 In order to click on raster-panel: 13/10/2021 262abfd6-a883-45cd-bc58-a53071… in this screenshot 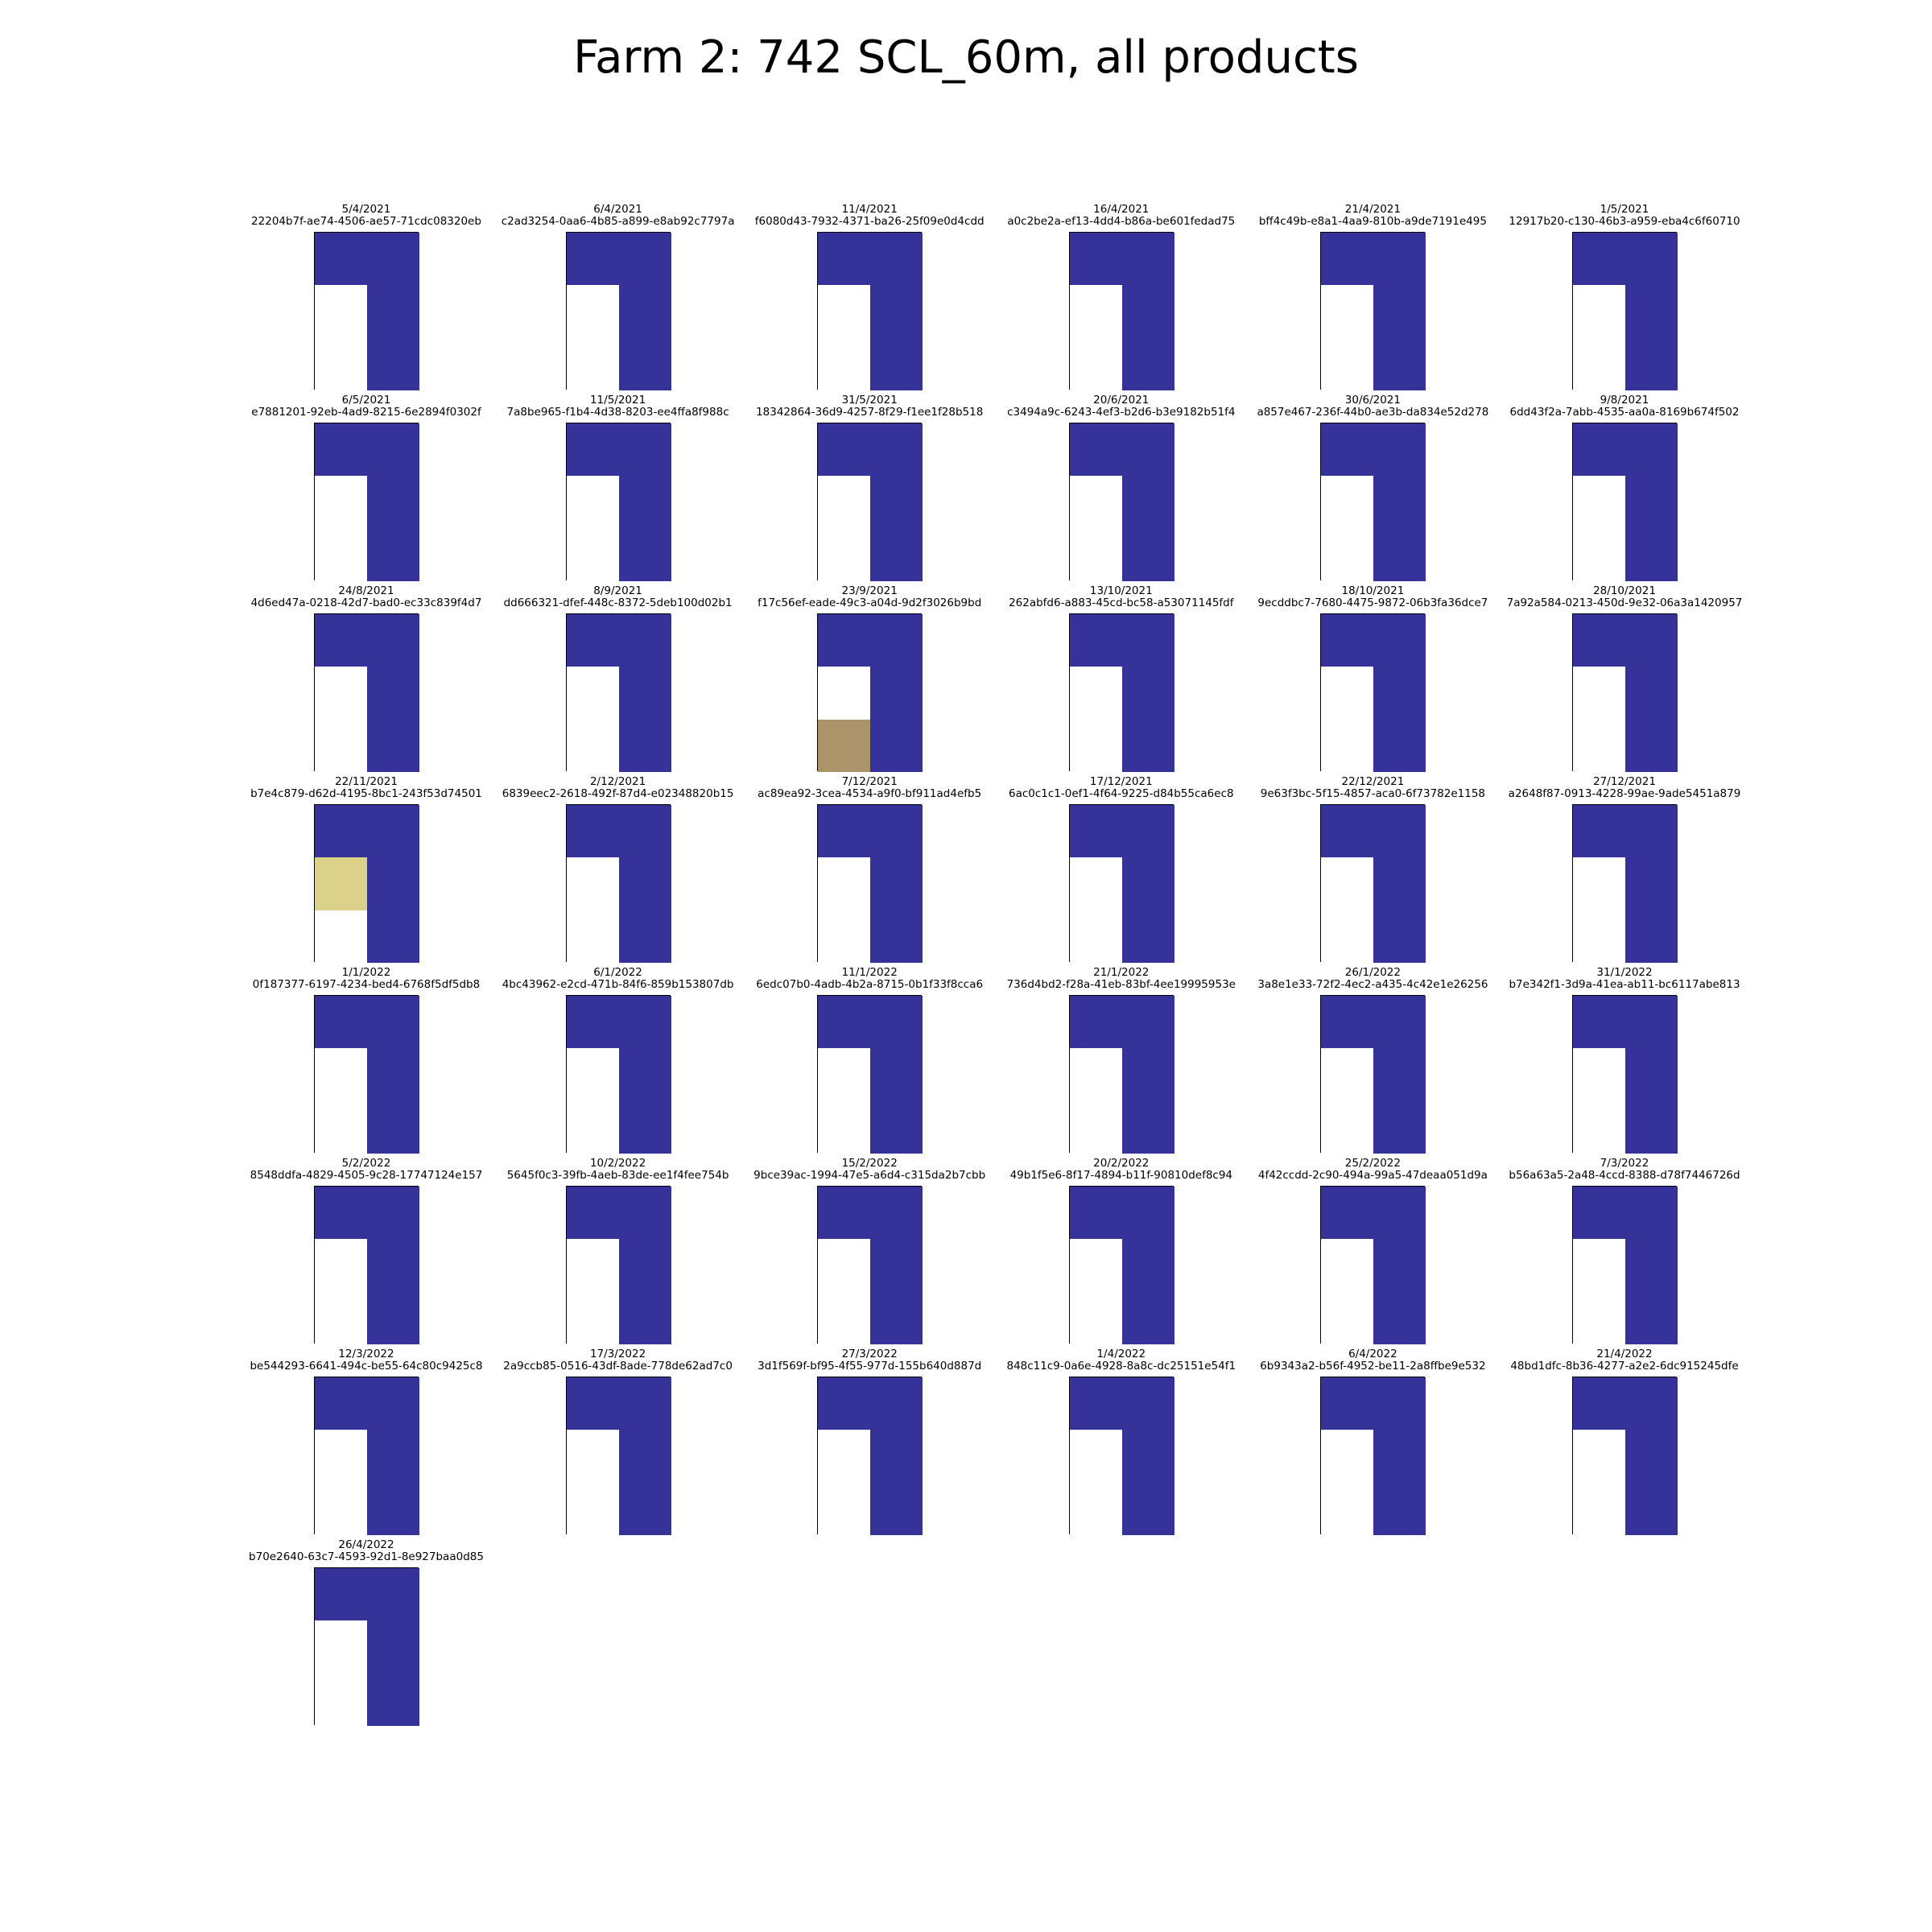, I will do `click(1121, 678)`.